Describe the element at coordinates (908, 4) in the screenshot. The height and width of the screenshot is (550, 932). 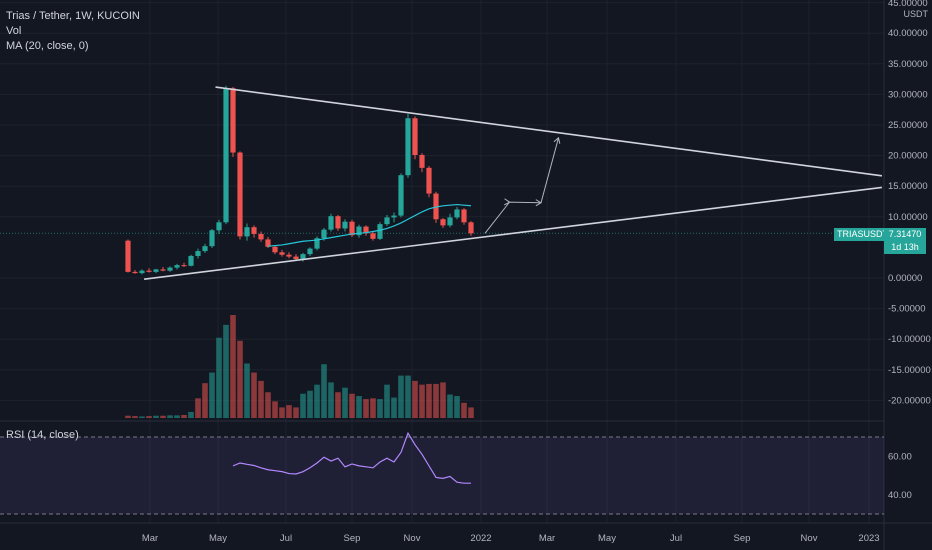
I see `price-tick-label: 45.00000` at that location.